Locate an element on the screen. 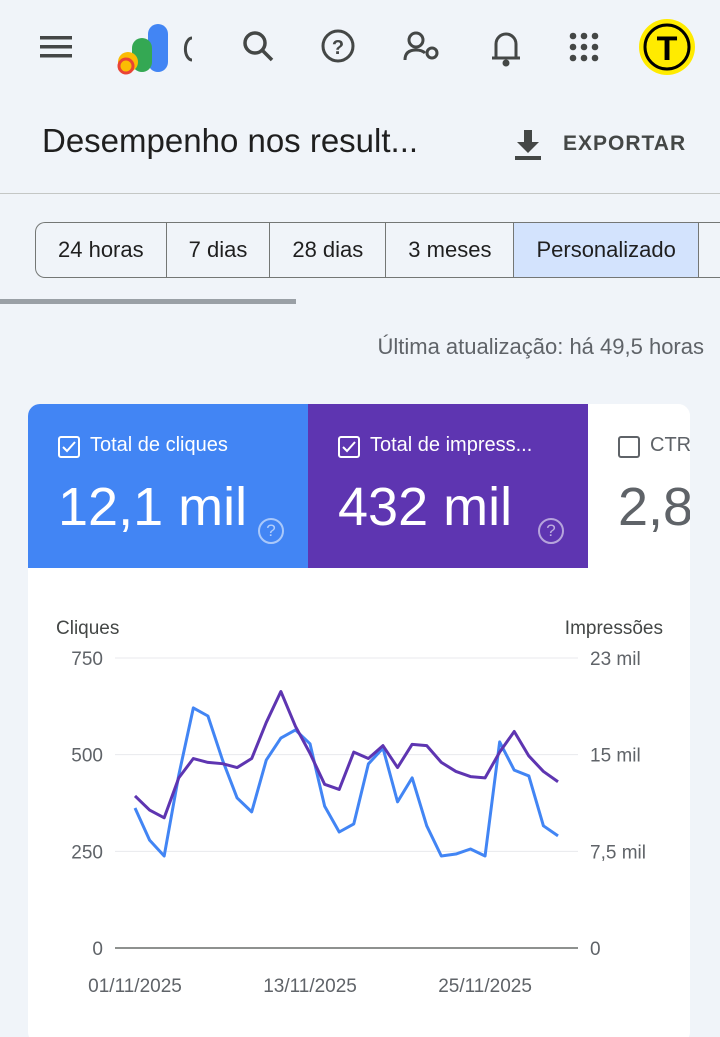  metric-value: 432 mil is located at coordinates (425, 507).